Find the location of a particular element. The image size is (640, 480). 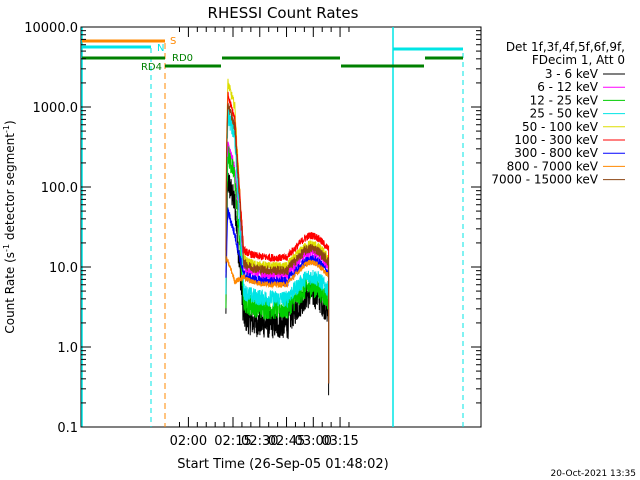

legend-label-6: 300 - 800 keV is located at coordinates (556, 153).